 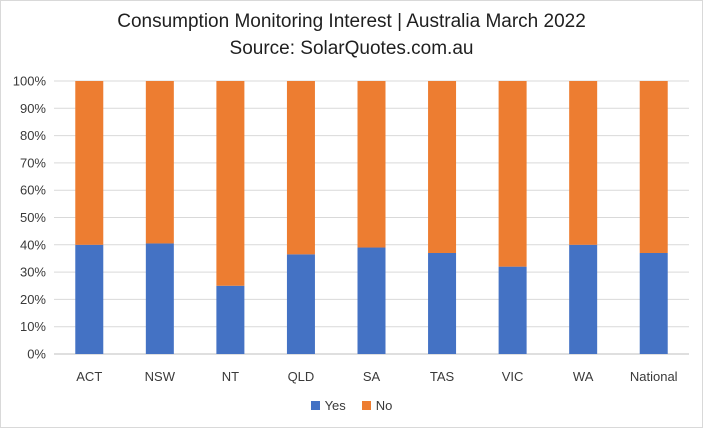 I want to click on bar-yes-qld, so click(x=300, y=304).